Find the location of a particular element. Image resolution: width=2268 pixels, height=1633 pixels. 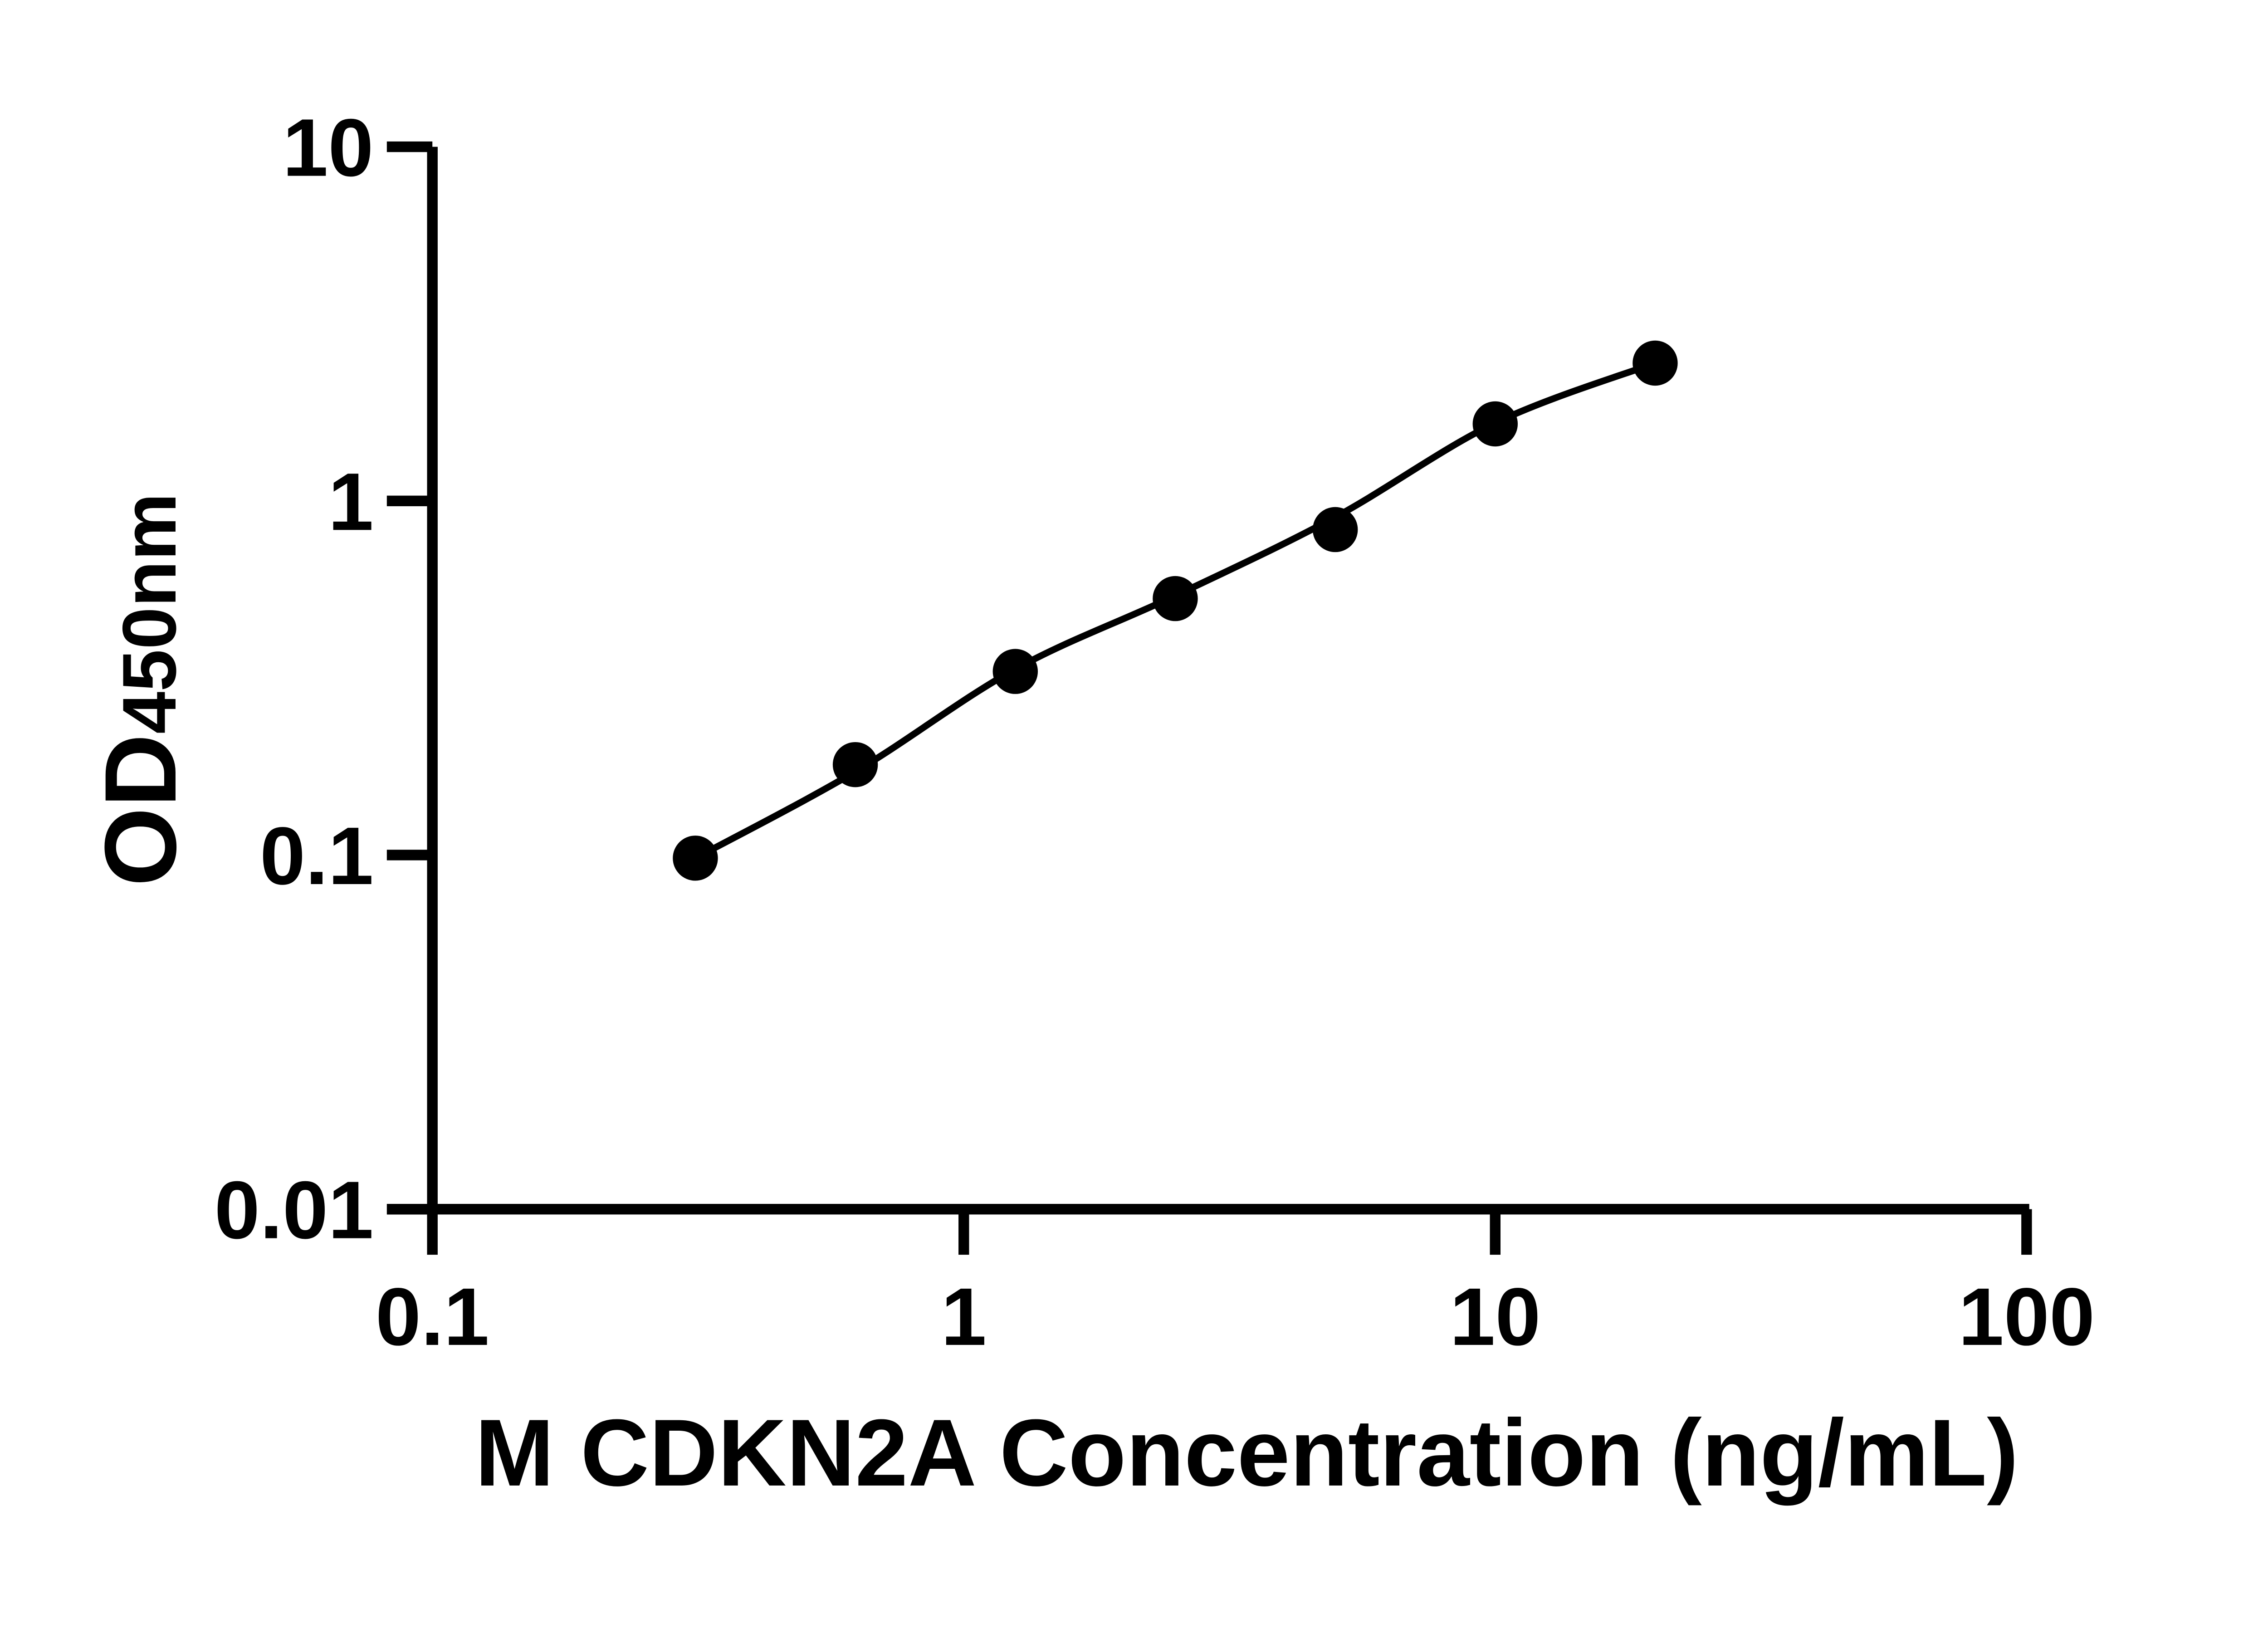

x-tick-label-100: 100 is located at coordinates (2027, 1317).